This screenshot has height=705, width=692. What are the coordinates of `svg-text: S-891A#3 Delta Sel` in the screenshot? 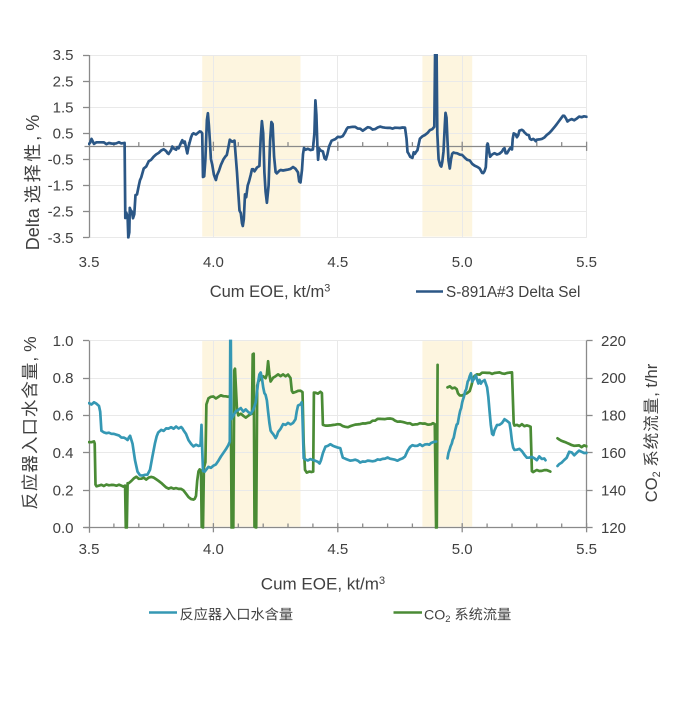 It's located at (513, 292).